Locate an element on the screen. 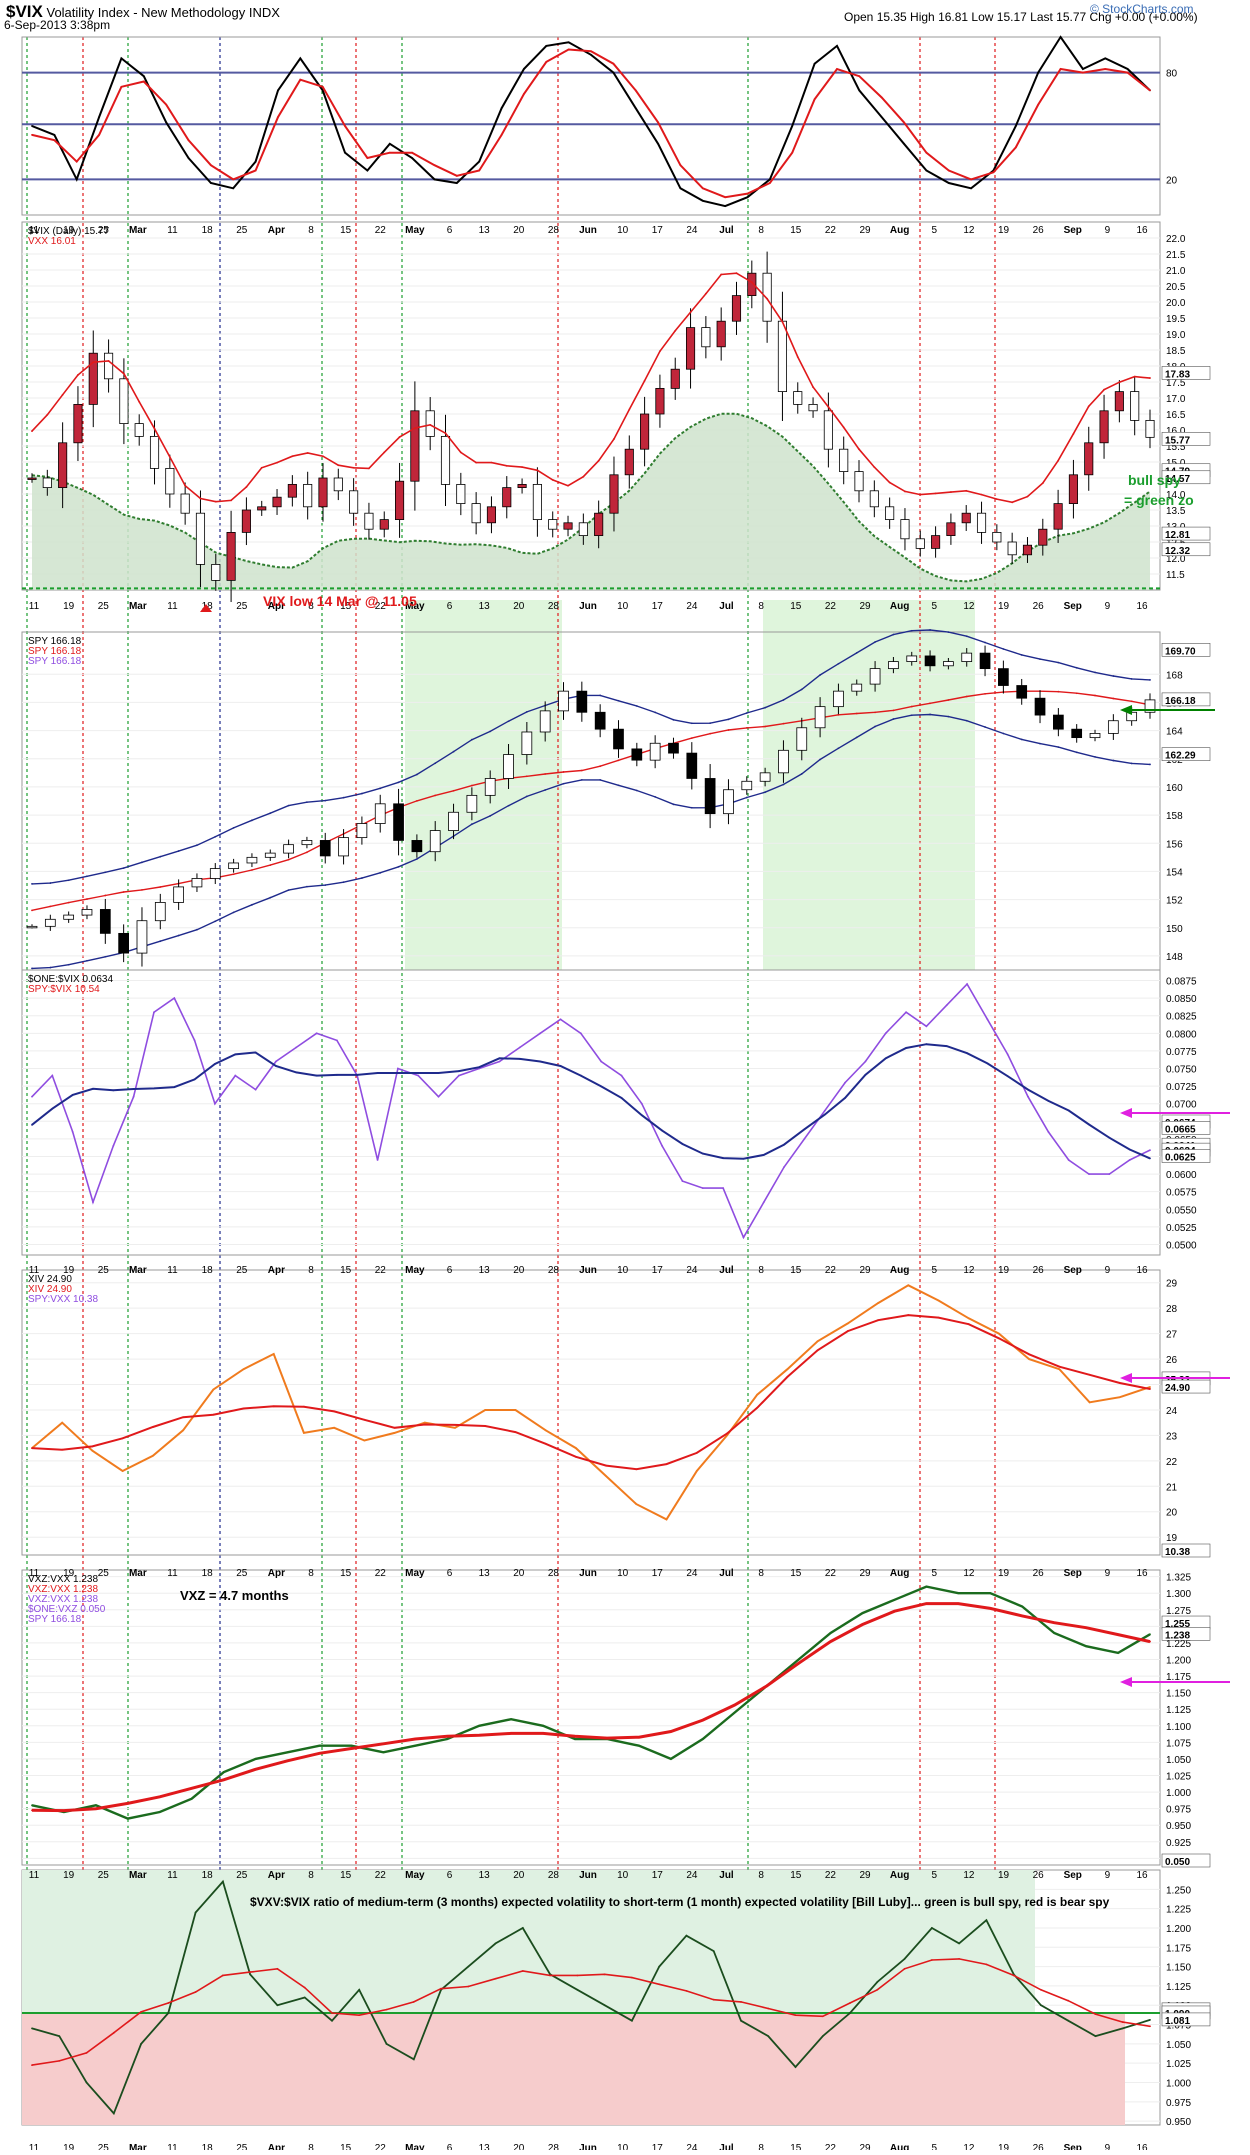 The image size is (1250, 2155). site-credit: © StockCharts.com is located at coordinates (1142, 9).